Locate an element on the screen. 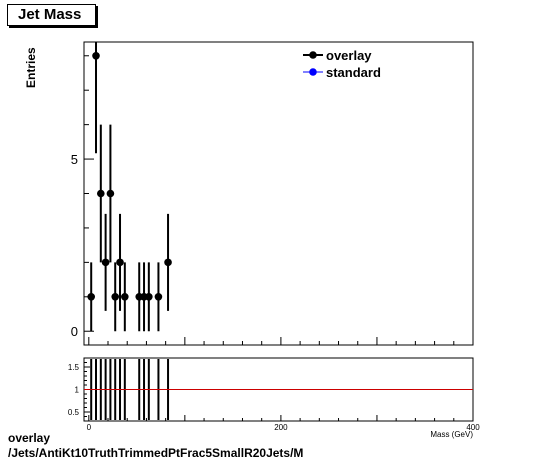 This screenshot has width=546, height=462. ratio-x-tick-label: 400 is located at coordinates (473, 427).